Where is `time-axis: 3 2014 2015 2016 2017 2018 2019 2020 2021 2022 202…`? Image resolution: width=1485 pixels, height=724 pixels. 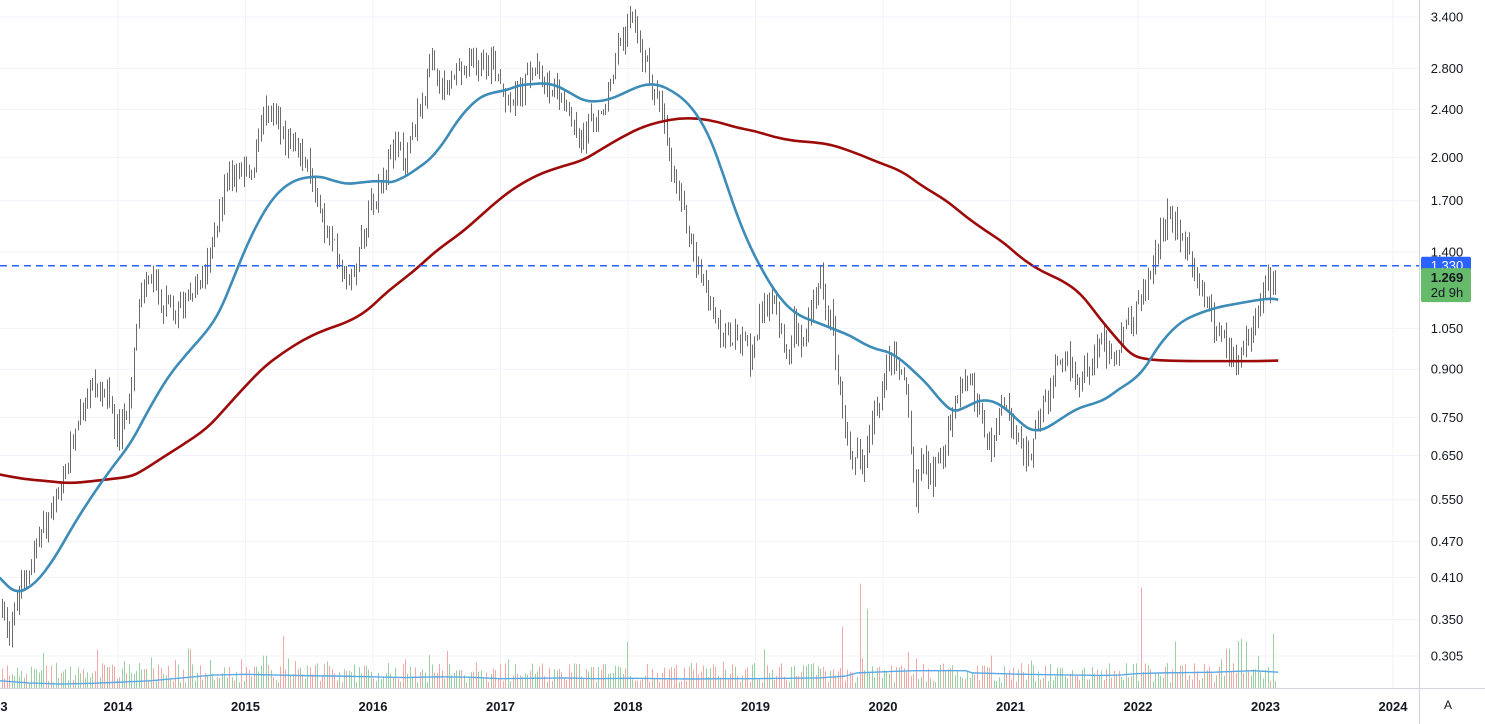 time-axis: 3 2014 2015 2016 2017 2018 2019 2020 2021 2022 202… is located at coordinates (704, 706).